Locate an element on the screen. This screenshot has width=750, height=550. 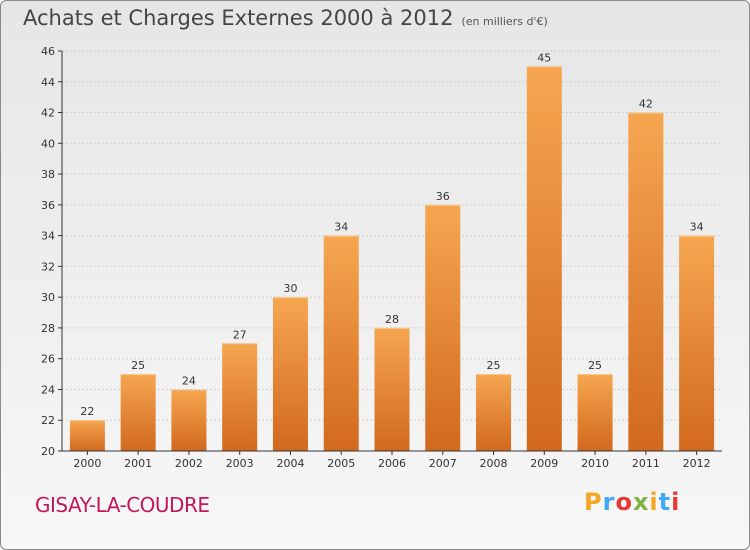
data-label: 42 is located at coordinates (646, 104).